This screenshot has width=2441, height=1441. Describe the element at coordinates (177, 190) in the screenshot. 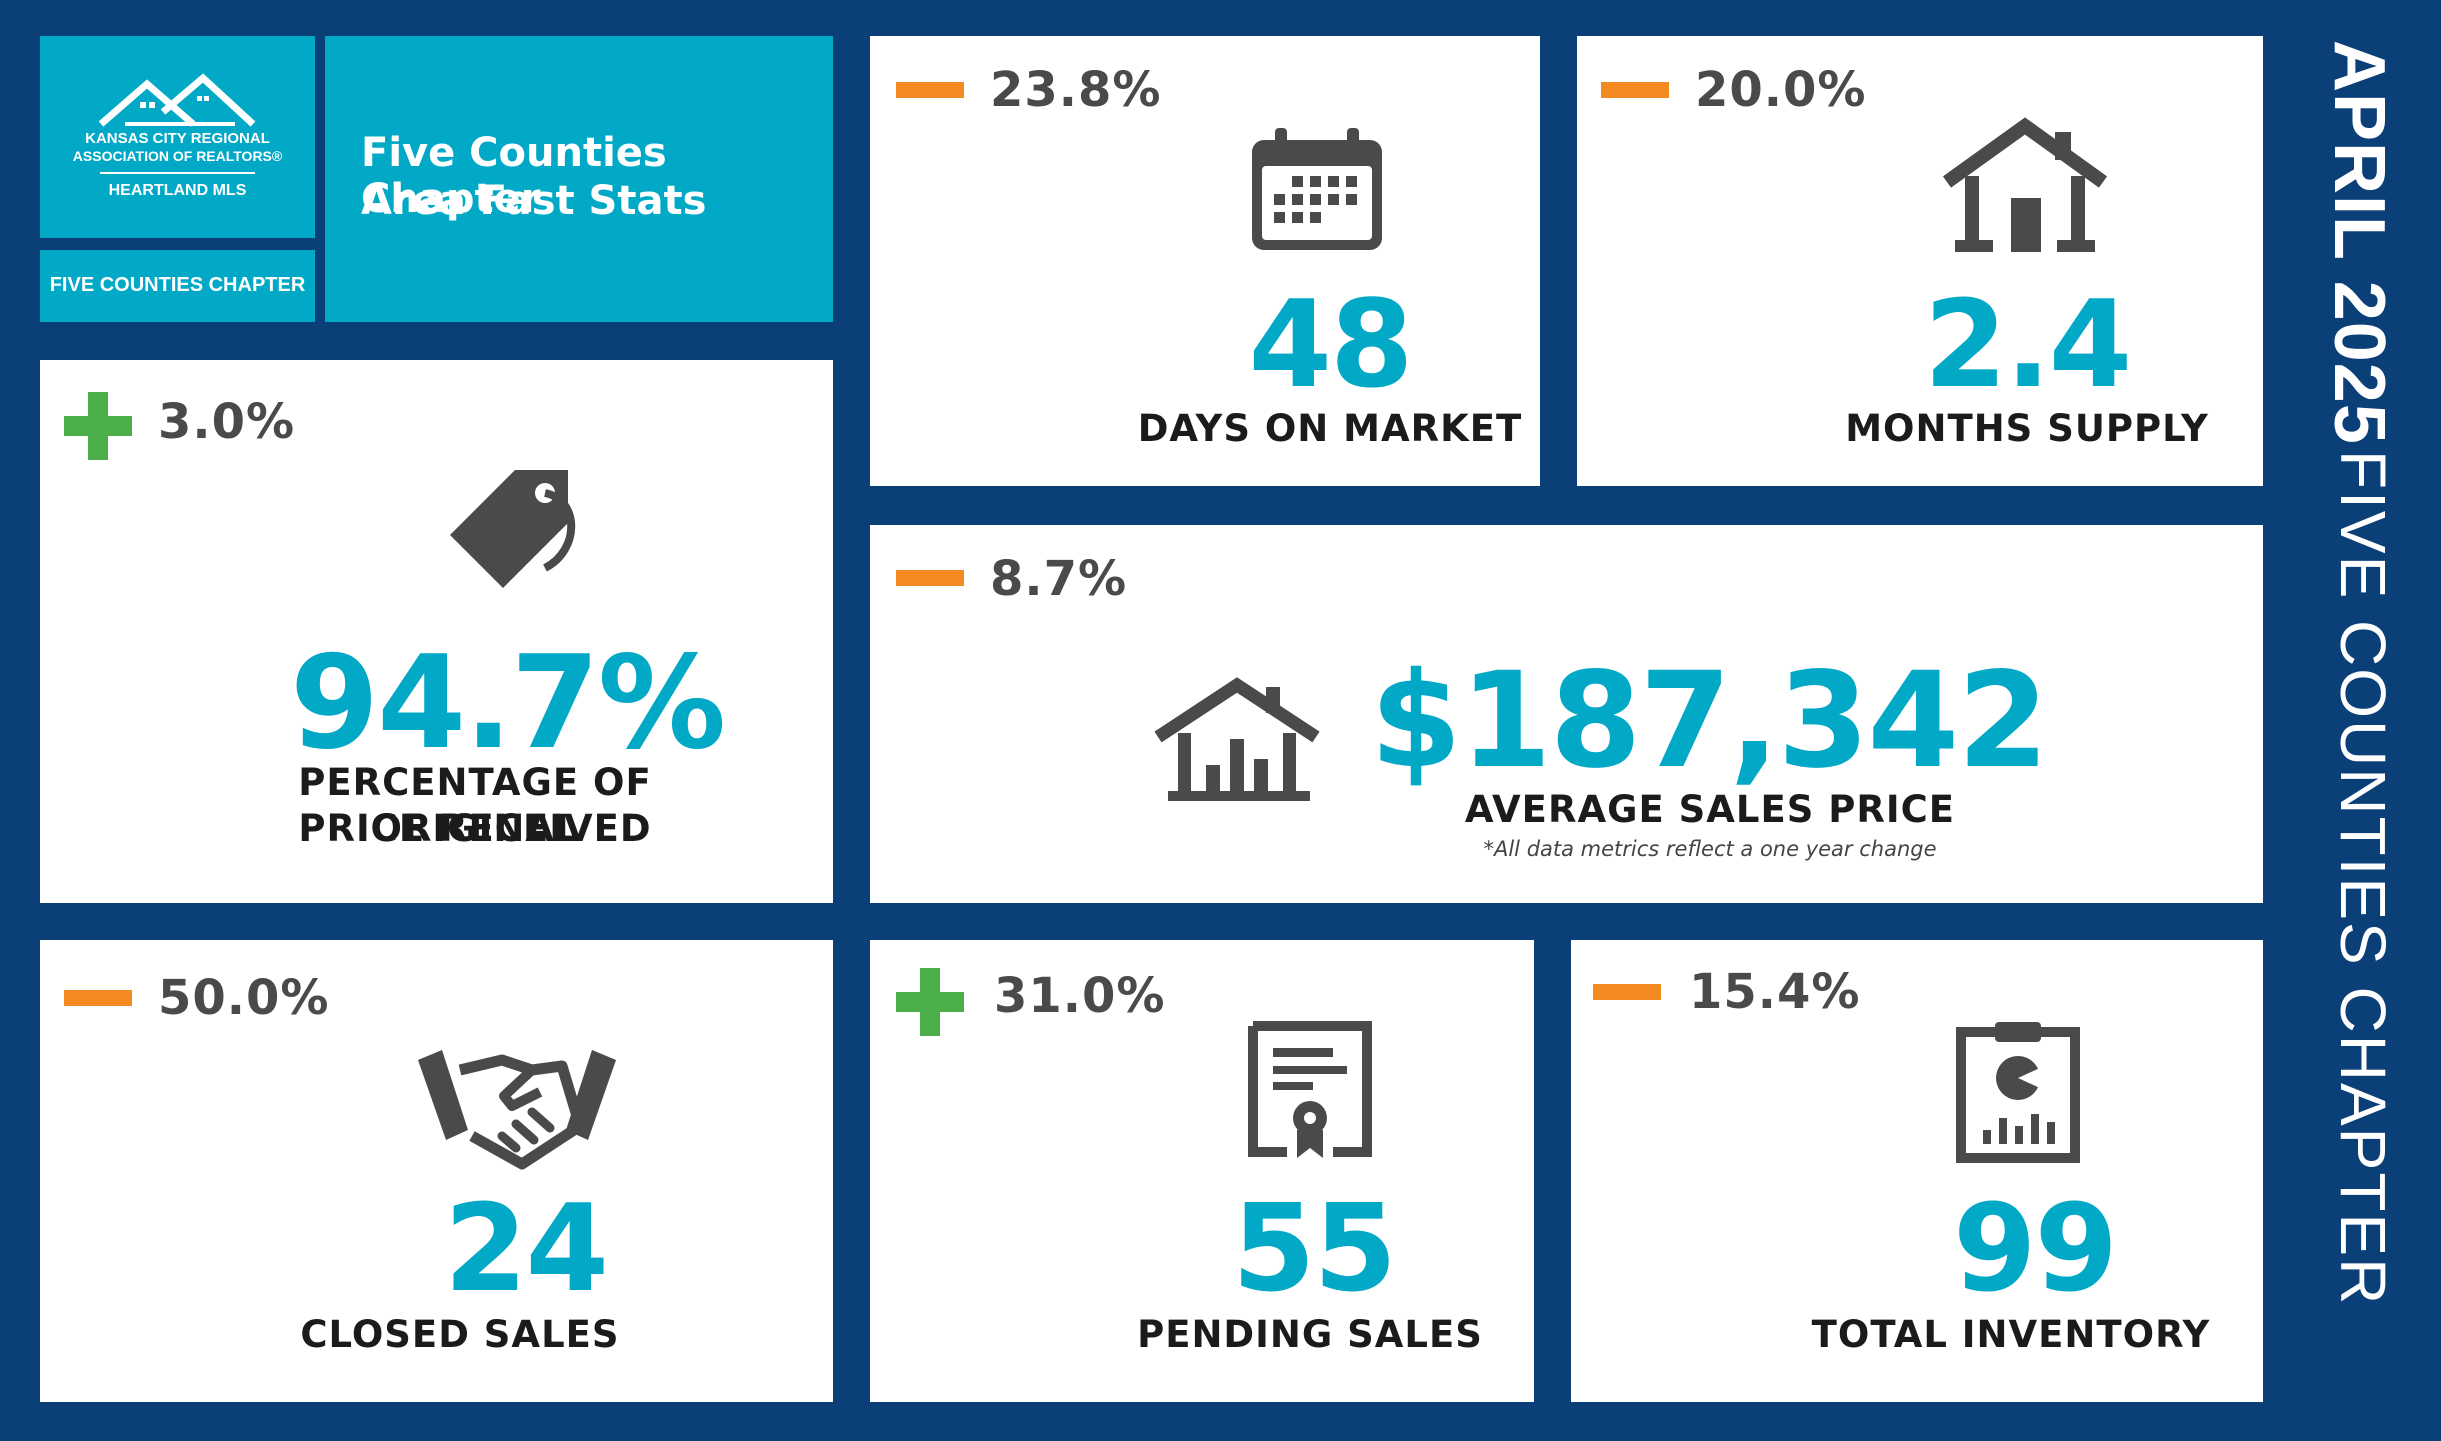

I see `logo-org-line3: HEARTLAND MLS` at that location.